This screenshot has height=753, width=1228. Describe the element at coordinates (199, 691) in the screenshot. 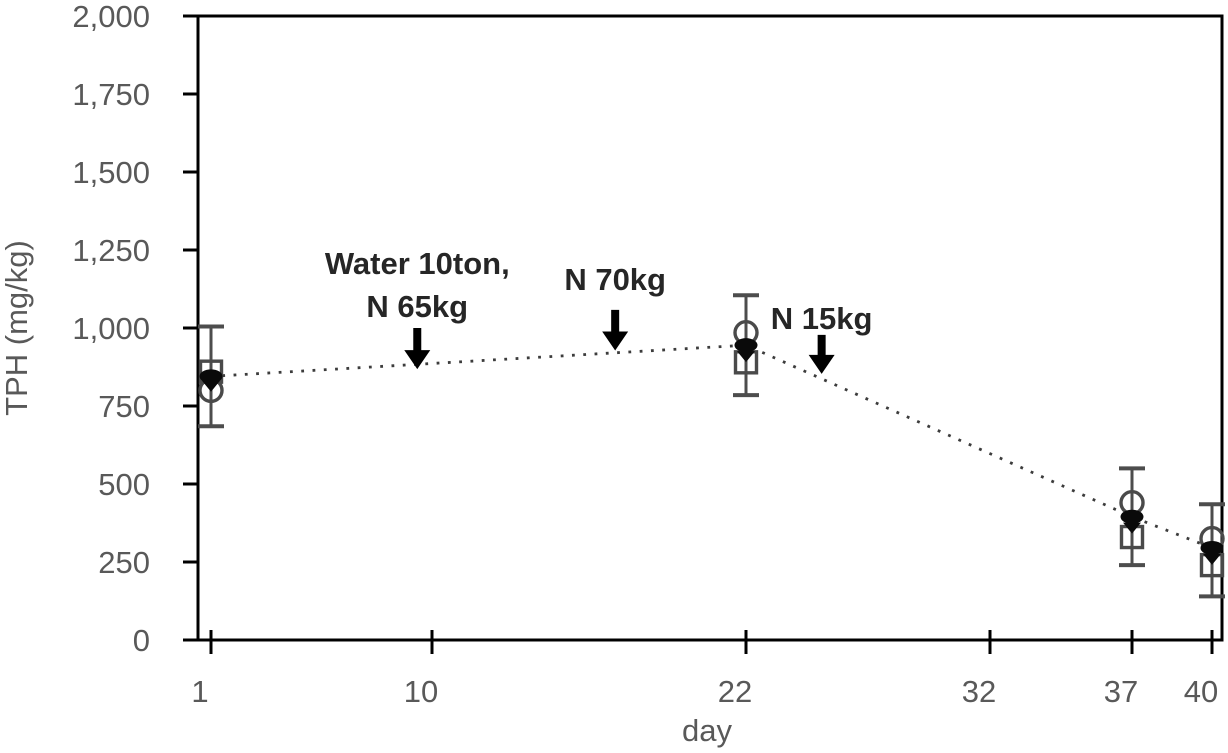

I see `x-axis-tick-label: 1` at that location.